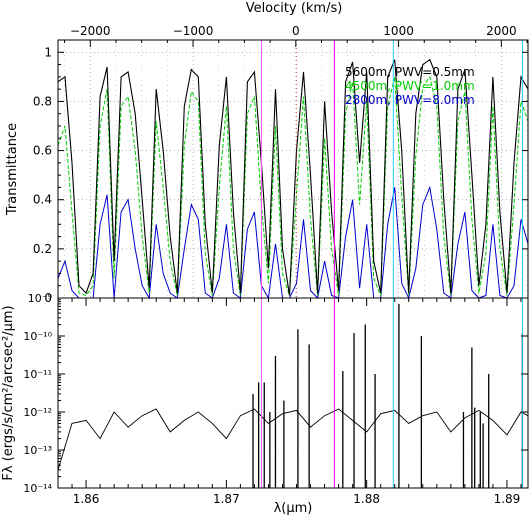  Describe the element at coordinates (294, 8) in the screenshot. I see `velocity-axis-label: Velocity (km/s)` at that location.